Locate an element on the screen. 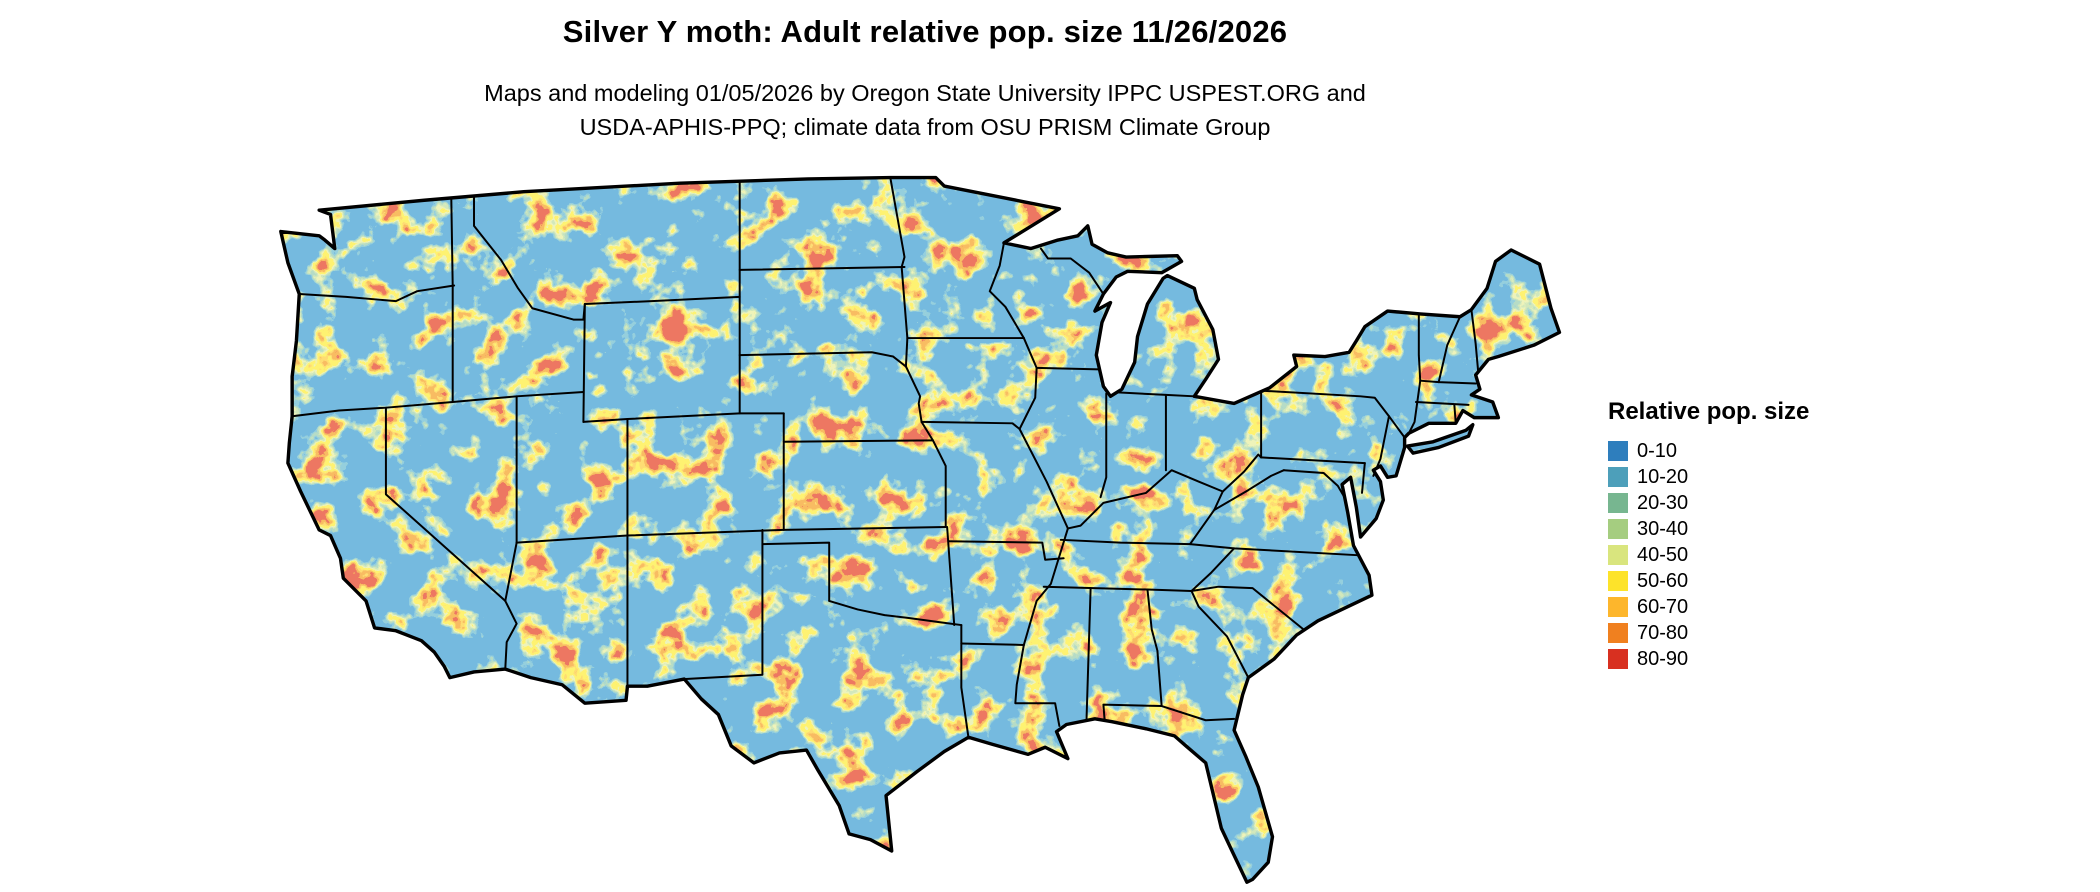 The height and width of the screenshot is (892, 2100). legend-label: 50-60 is located at coordinates (1663, 580).